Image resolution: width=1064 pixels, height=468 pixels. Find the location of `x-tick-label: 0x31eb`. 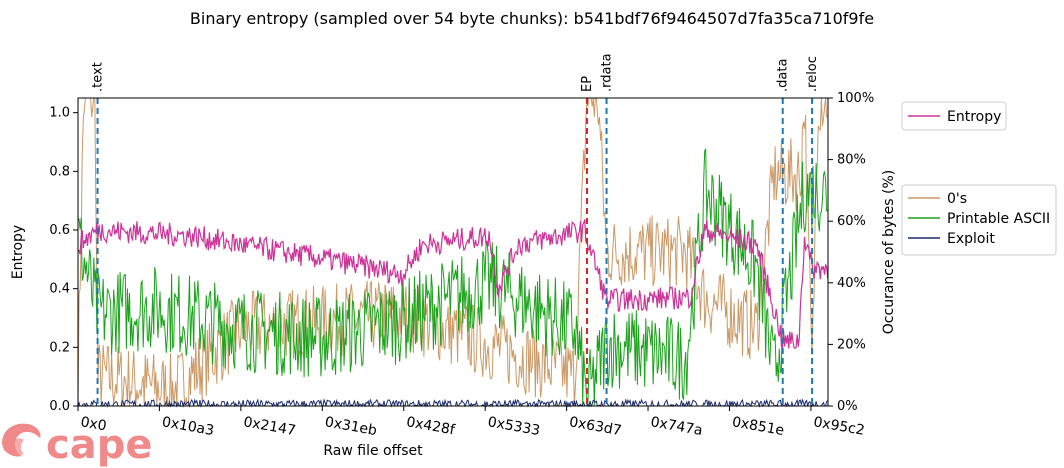

x-tick-label: 0x31eb is located at coordinates (351, 426).